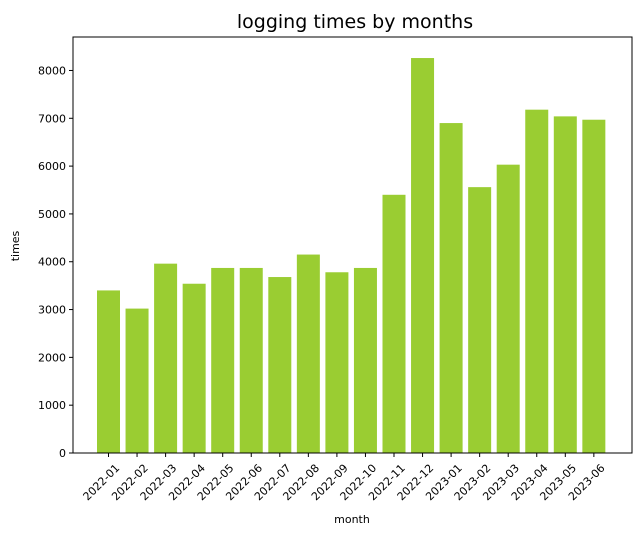 This screenshot has height=533, width=644. Describe the element at coordinates (52, 166) in the screenshot. I see `y-tick-label: 6000` at that location.